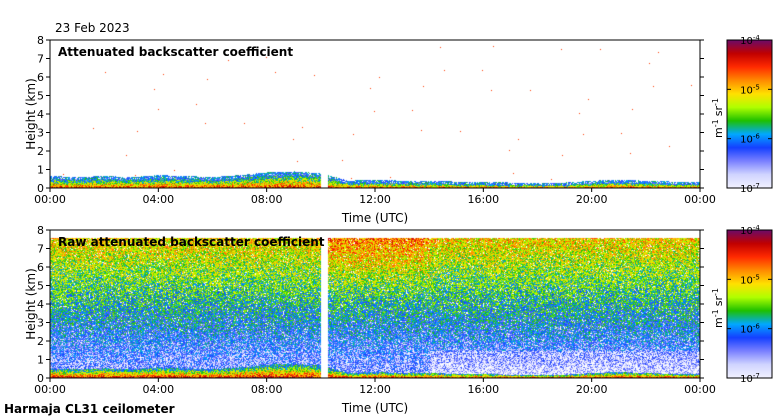  Describe the element at coordinates (31, 113) in the screenshot. I see `top-y-axis-label: Height (km)` at that location.